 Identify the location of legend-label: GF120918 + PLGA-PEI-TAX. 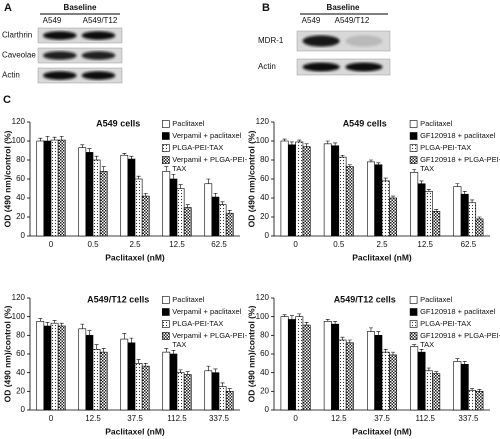
(460, 164).